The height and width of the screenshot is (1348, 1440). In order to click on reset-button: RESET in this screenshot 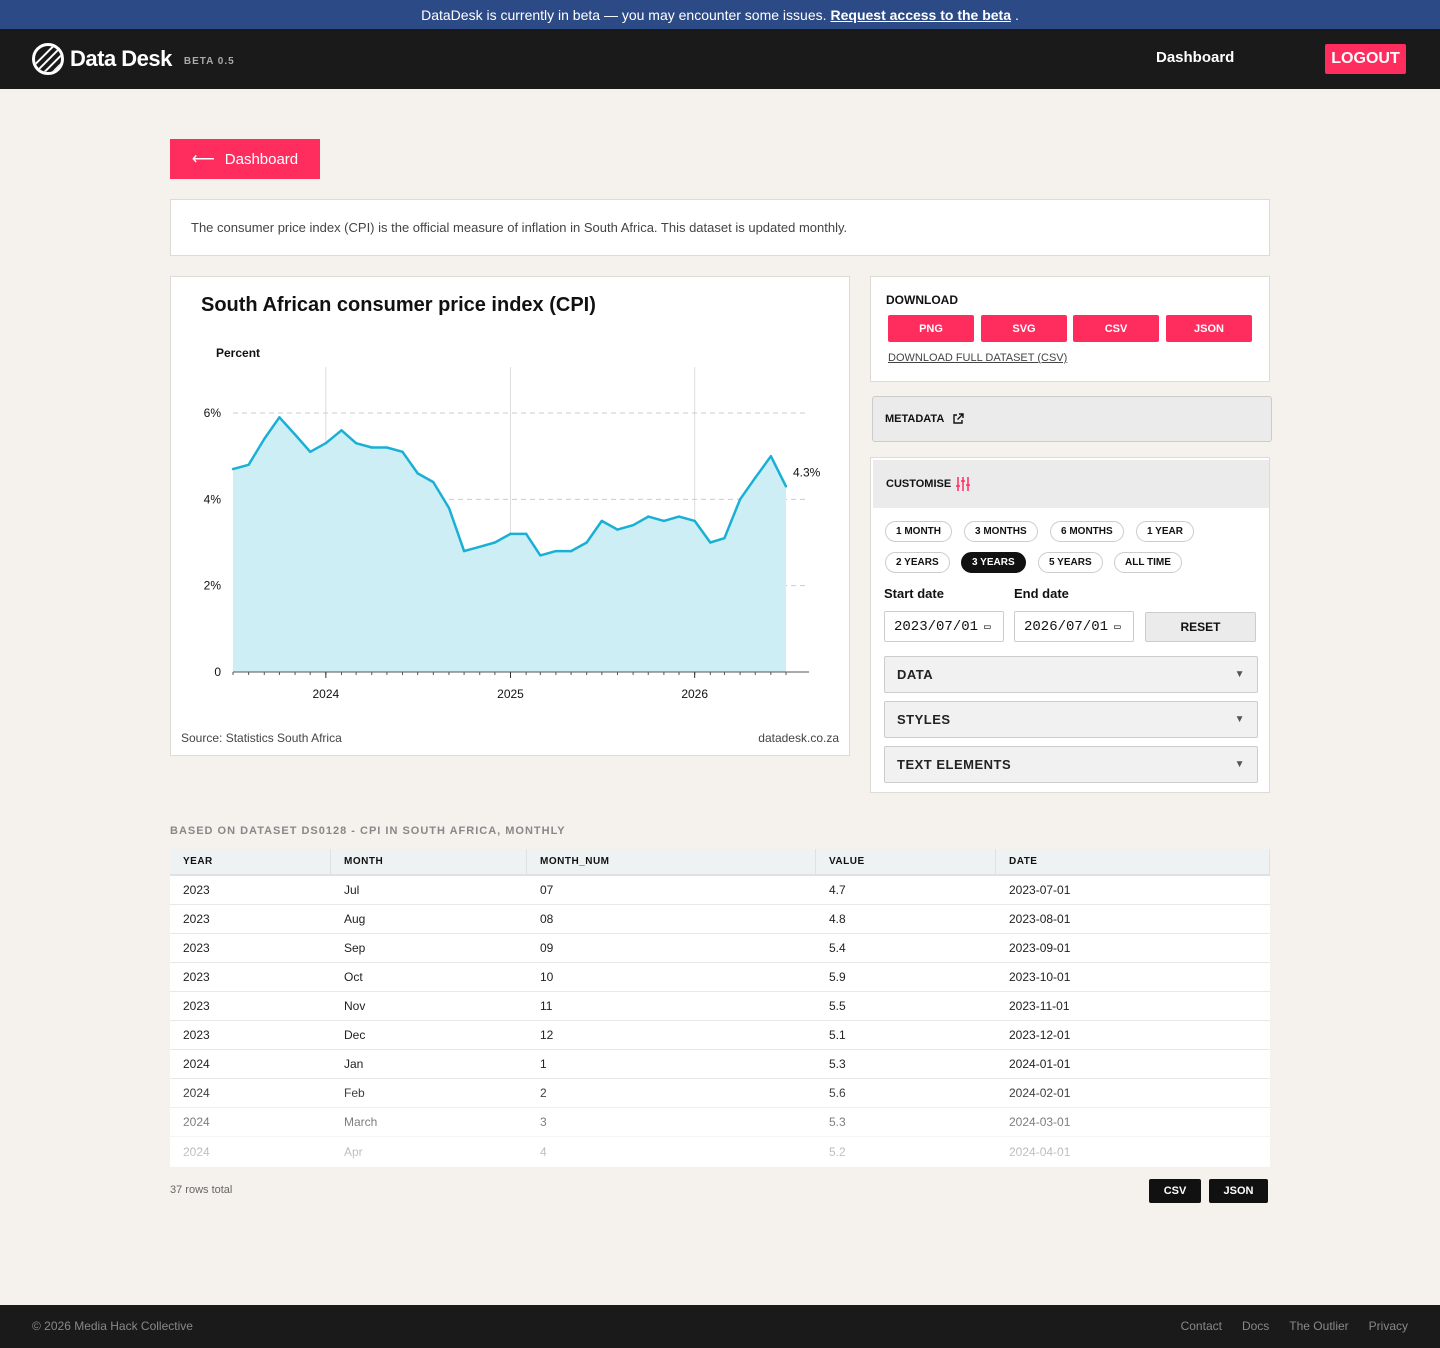, I will do `click(1200, 627)`.